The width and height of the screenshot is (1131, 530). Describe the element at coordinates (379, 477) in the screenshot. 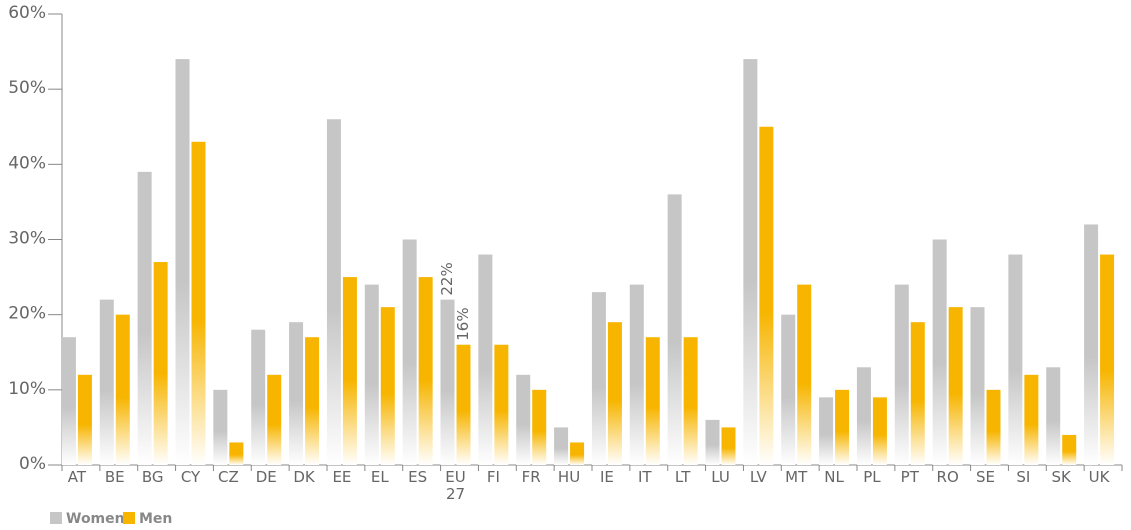

I see `x-tick-label: EL` at that location.